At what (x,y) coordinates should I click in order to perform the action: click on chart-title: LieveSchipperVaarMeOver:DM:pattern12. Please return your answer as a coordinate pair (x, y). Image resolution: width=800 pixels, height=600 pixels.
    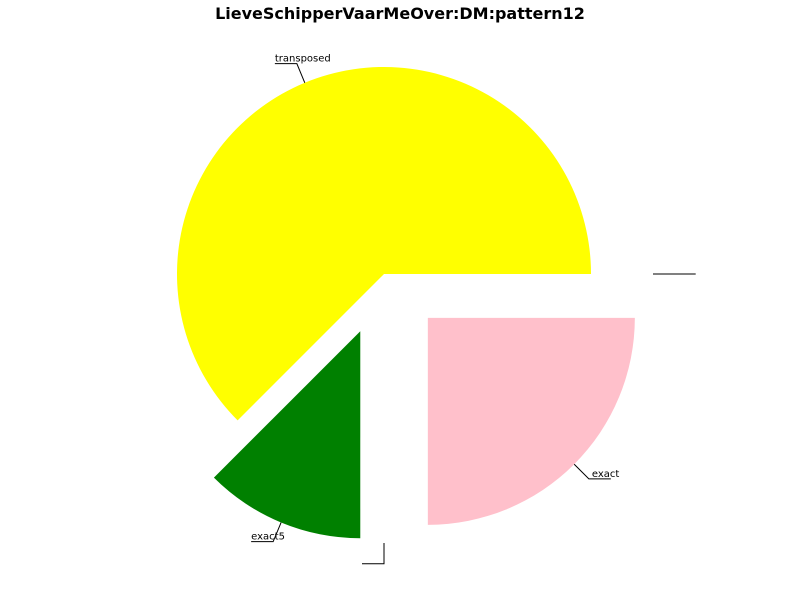
    Looking at the image, I should click on (400, 13).